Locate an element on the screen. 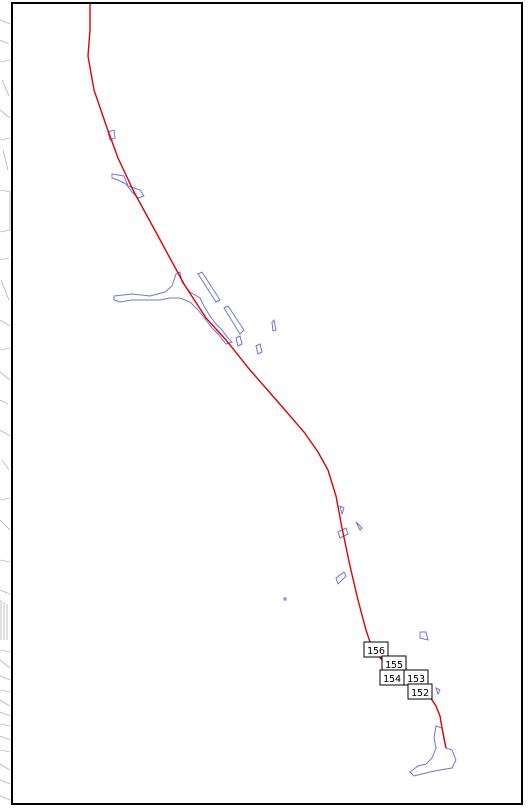 This screenshot has width=528, height=810. svg-text: 153 is located at coordinates (416, 679).